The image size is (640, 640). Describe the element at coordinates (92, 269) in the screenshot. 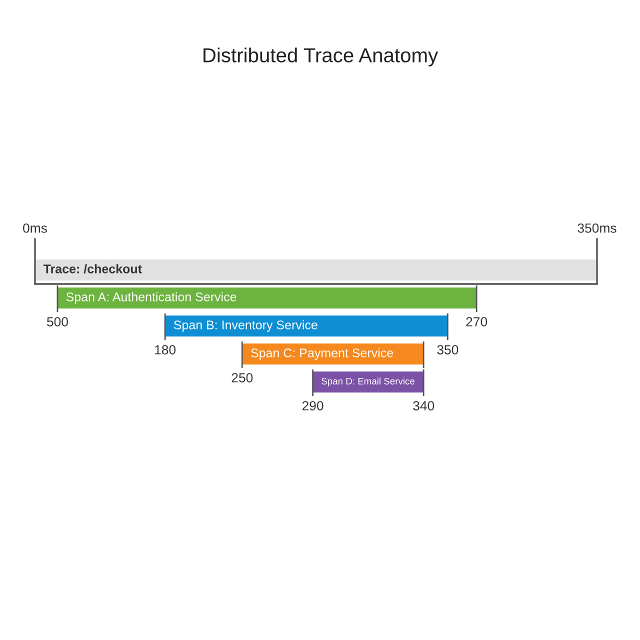

I see `y-tick-label: Trace: /checkout` at that location.